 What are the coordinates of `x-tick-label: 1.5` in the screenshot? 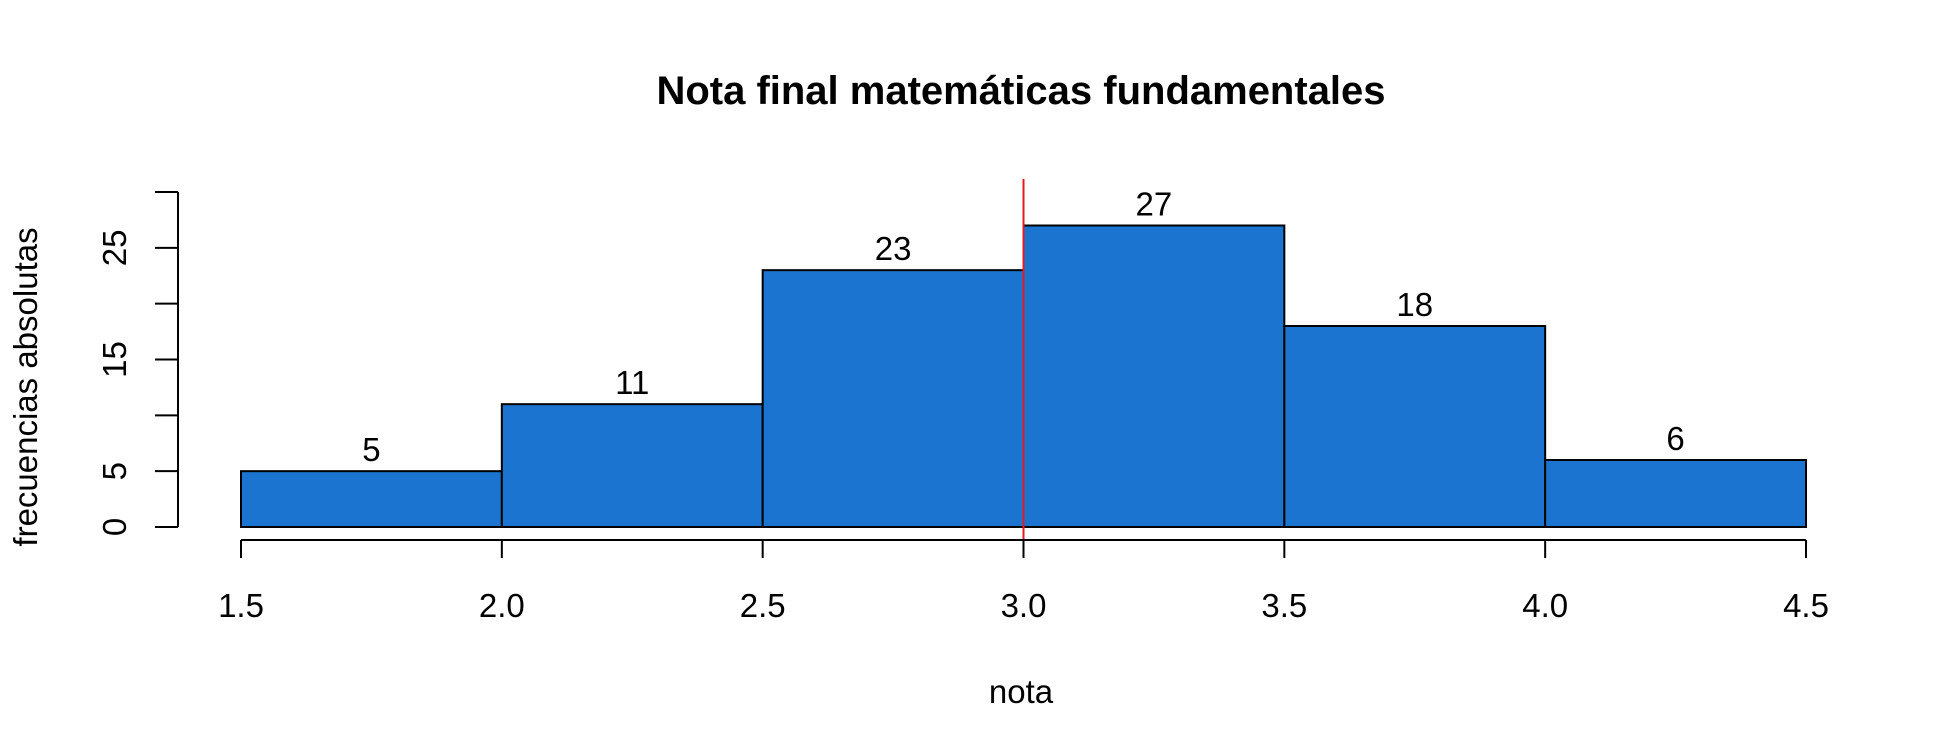 It's located at (241, 605).